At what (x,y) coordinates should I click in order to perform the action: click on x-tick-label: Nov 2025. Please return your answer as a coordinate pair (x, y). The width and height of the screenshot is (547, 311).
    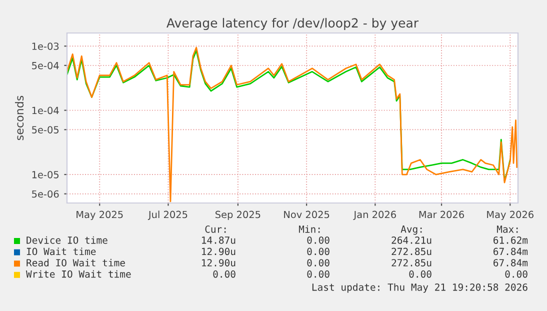
    Looking at the image, I should click on (307, 214).